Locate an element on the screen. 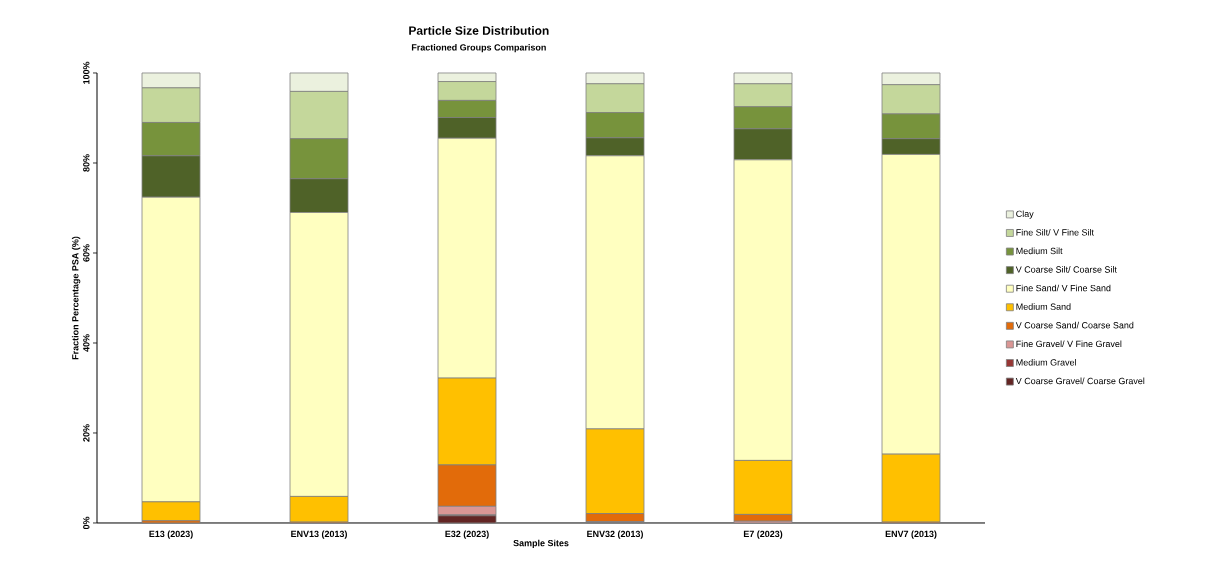 This screenshot has width=1205, height=576. x-tick-label: ENV32 (2013) is located at coordinates (615, 534).